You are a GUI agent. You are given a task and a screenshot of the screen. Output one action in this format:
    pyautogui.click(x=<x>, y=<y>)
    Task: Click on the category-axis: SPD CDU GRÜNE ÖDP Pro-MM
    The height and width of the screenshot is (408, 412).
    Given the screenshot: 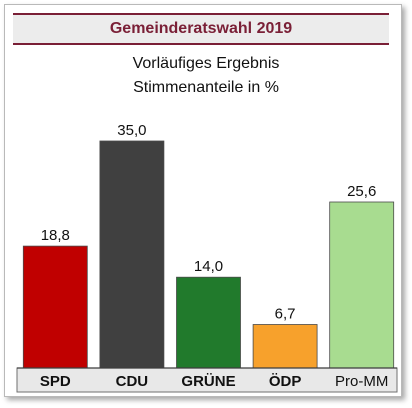 What is the action you would take?
    pyautogui.click(x=207, y=380)
    